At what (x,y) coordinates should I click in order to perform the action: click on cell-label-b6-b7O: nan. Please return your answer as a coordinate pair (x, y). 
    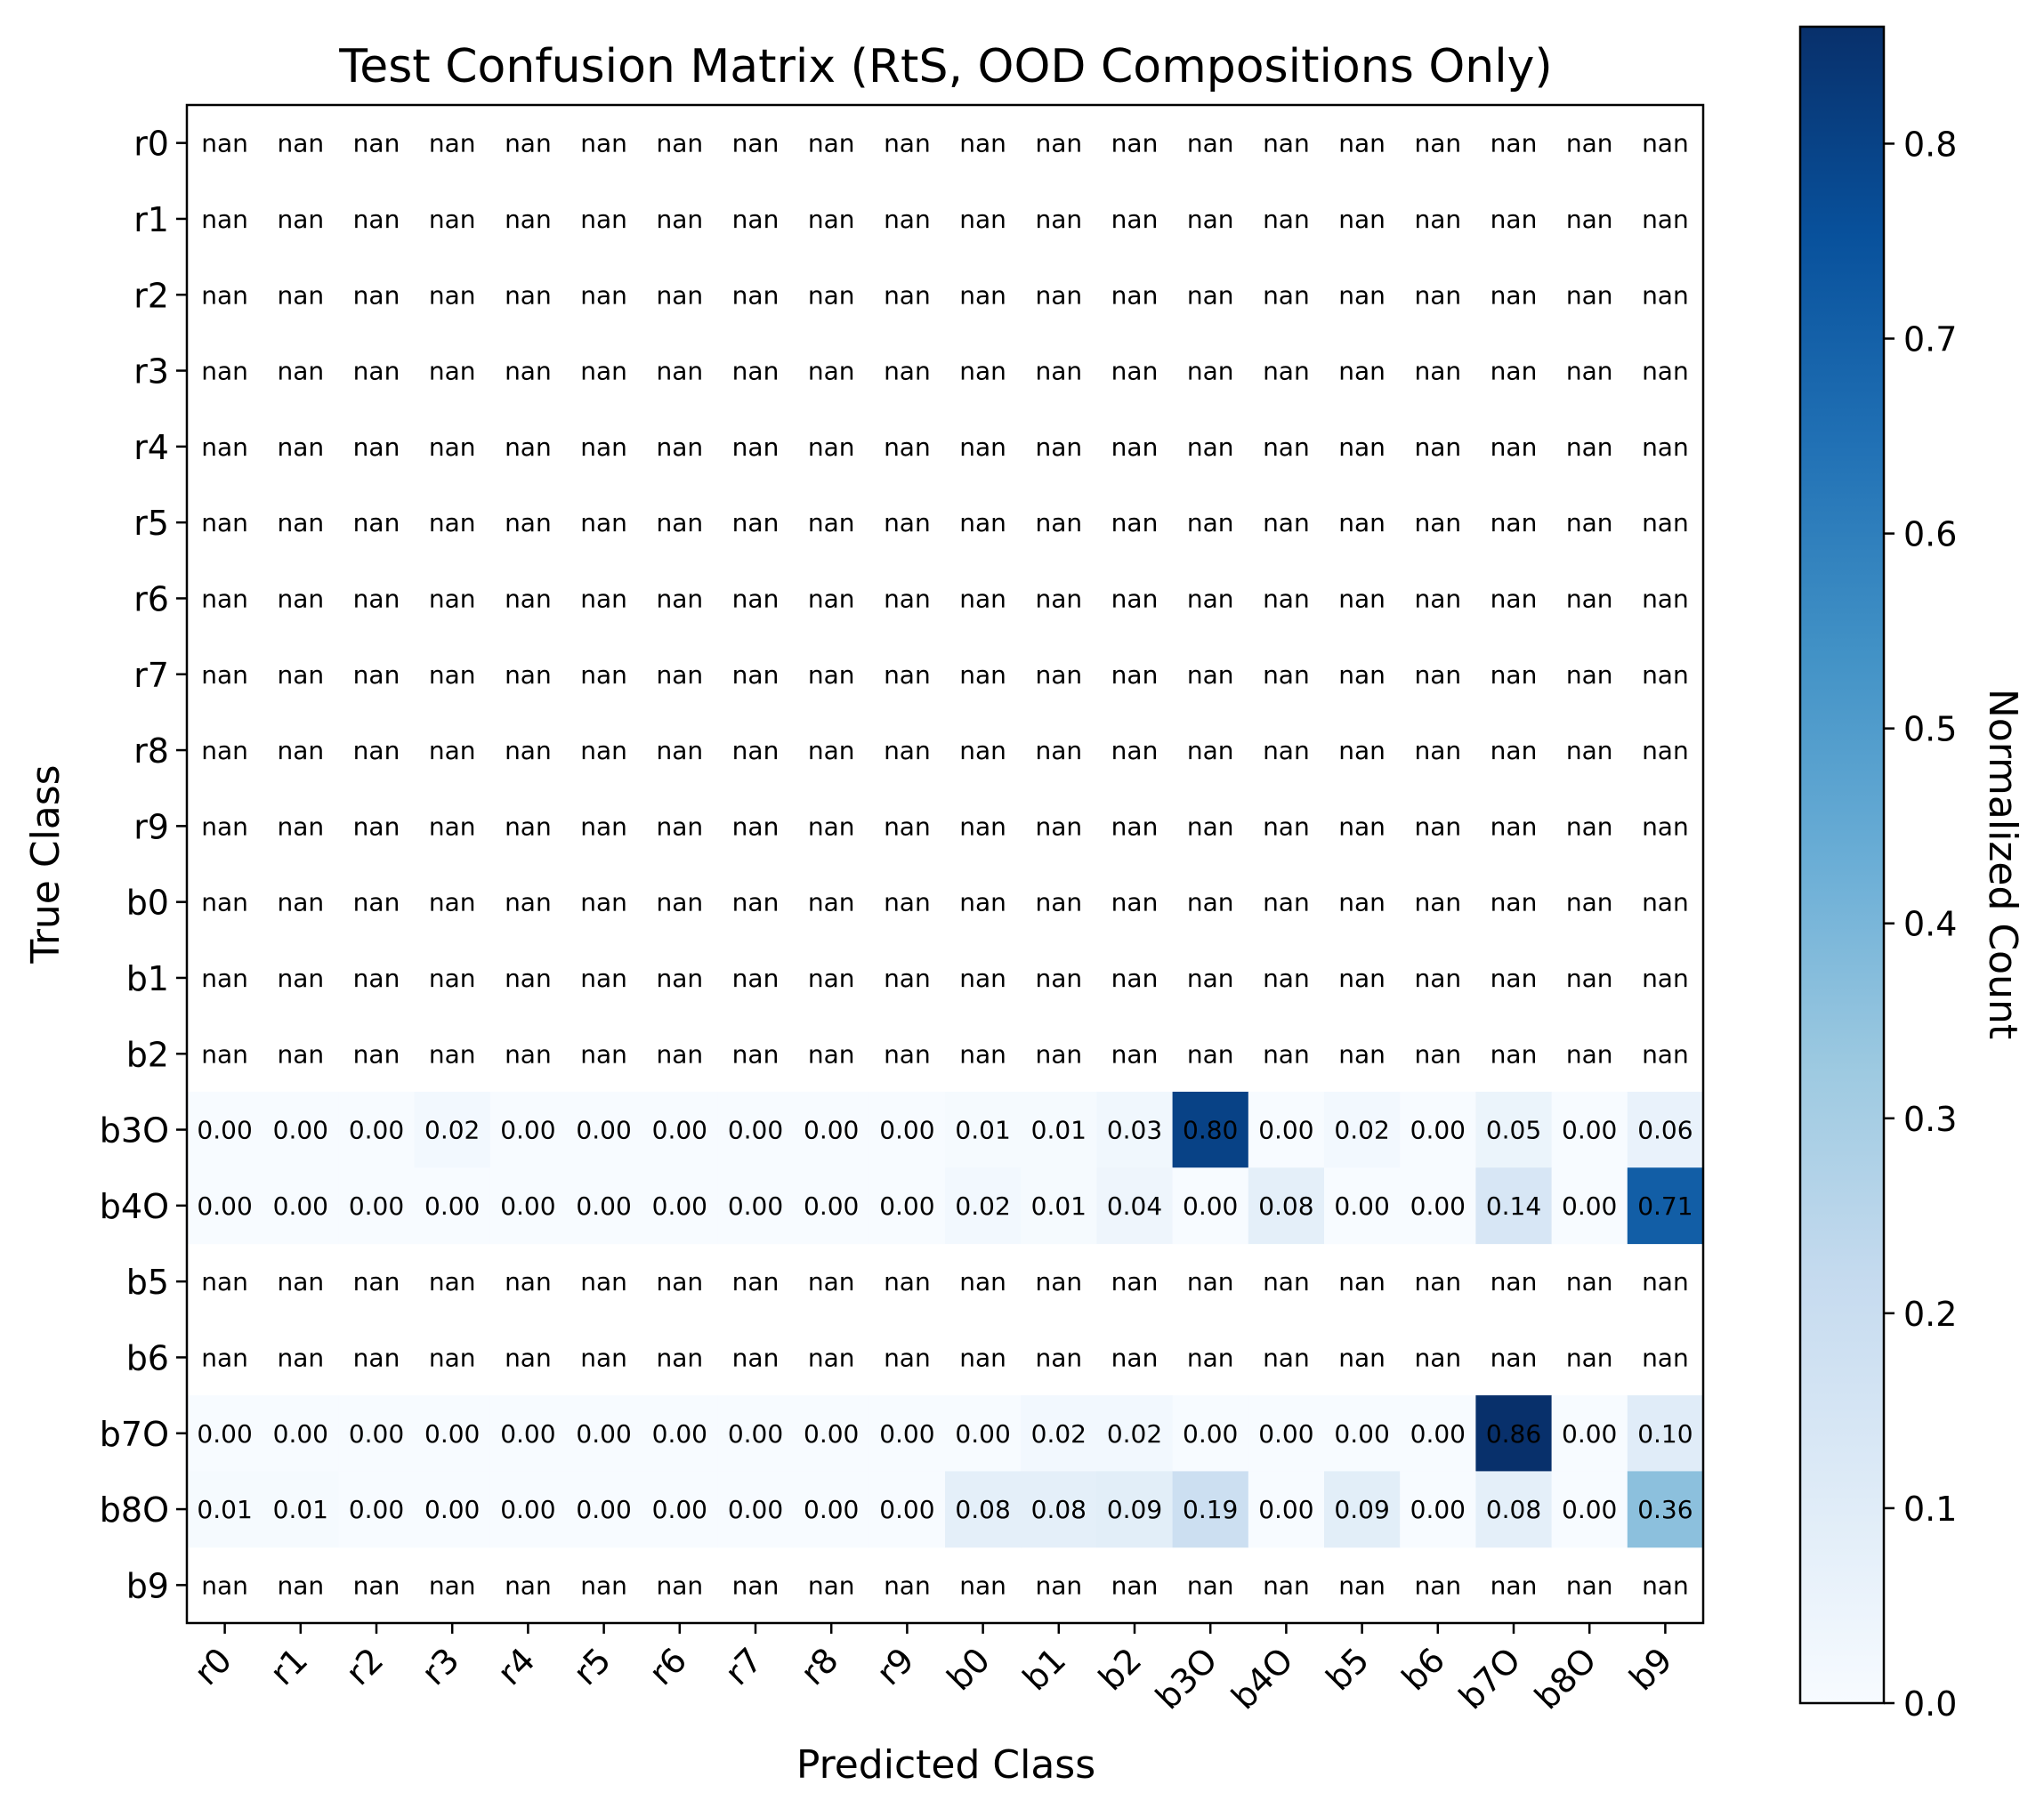
    Looking at the image, I should click on (1514, 1358).